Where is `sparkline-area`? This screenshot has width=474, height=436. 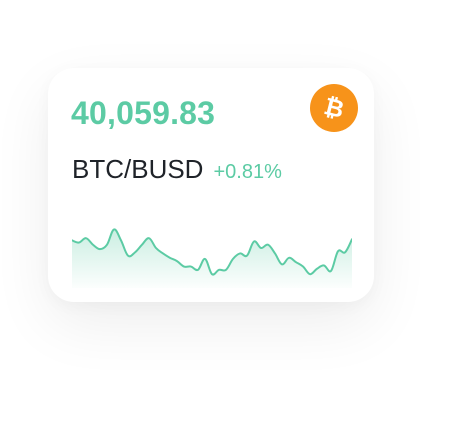
sparkline-area is located at coordinates (212, 258).